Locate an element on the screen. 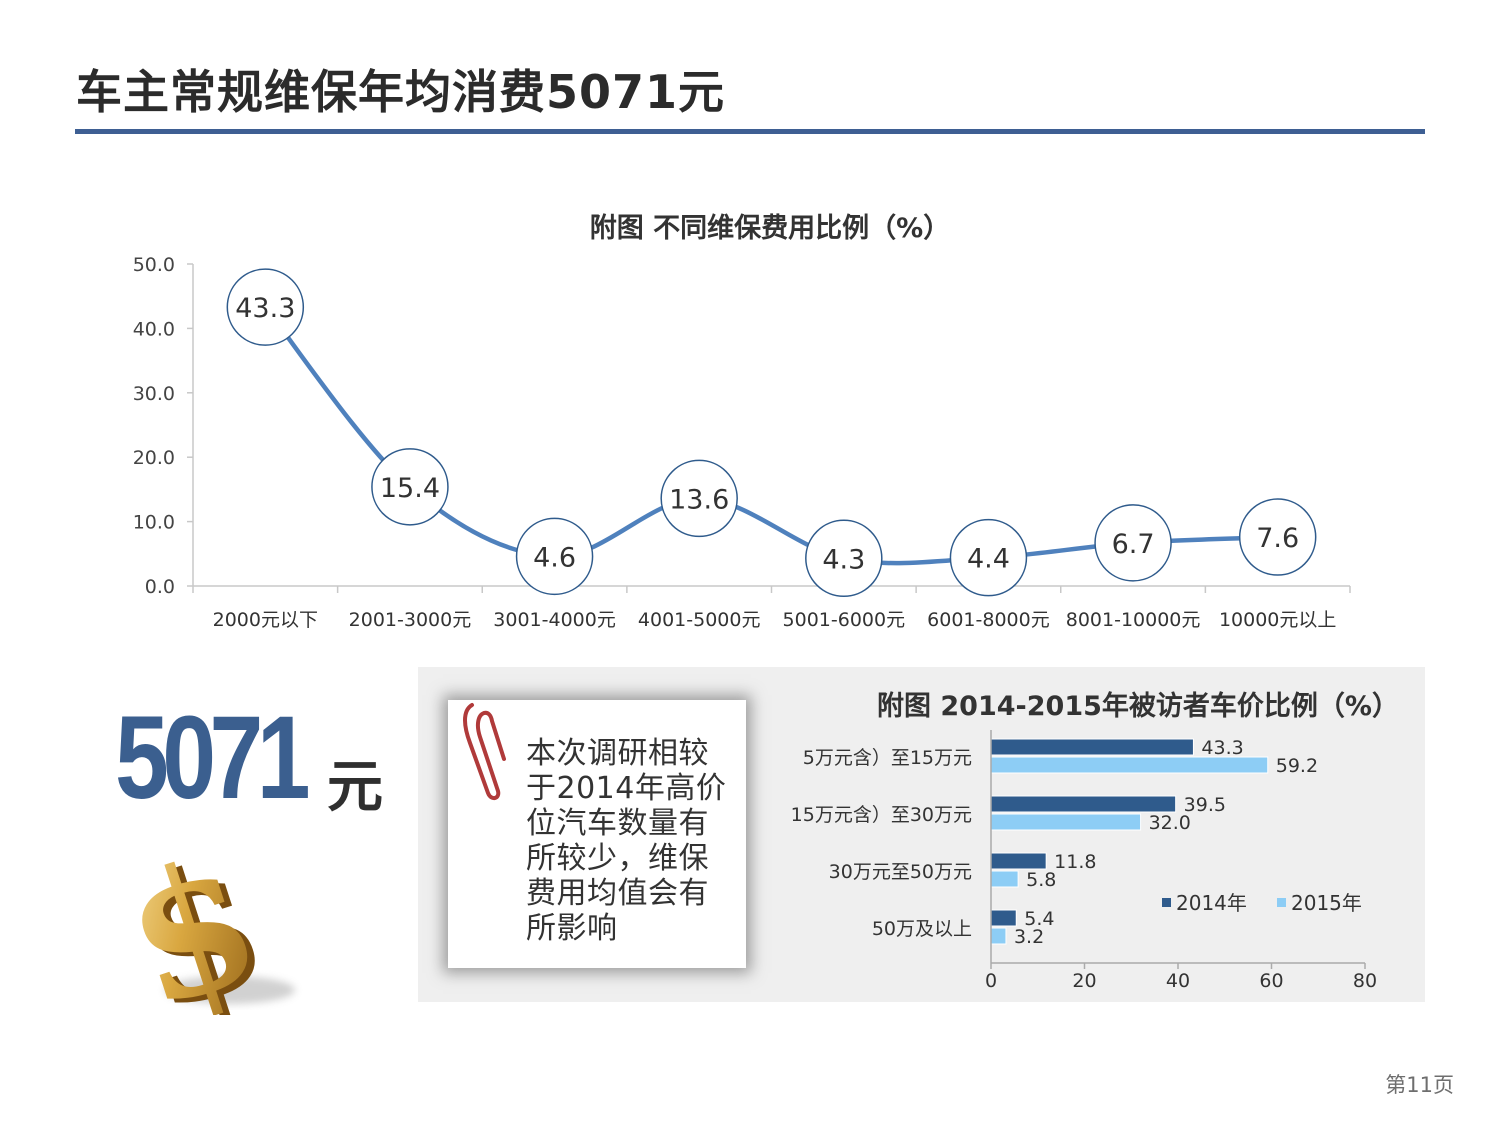 The image size is (1500, 1125). title-divider is located at coordinates (750, 131).